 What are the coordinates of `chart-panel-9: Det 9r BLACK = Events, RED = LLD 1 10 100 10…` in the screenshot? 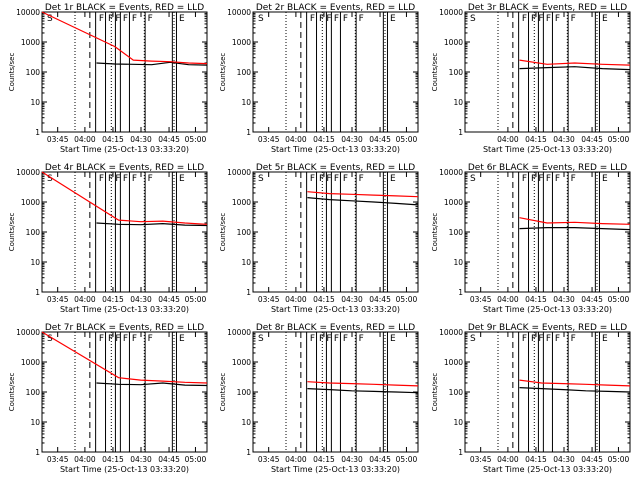 It's located at (531, 398).